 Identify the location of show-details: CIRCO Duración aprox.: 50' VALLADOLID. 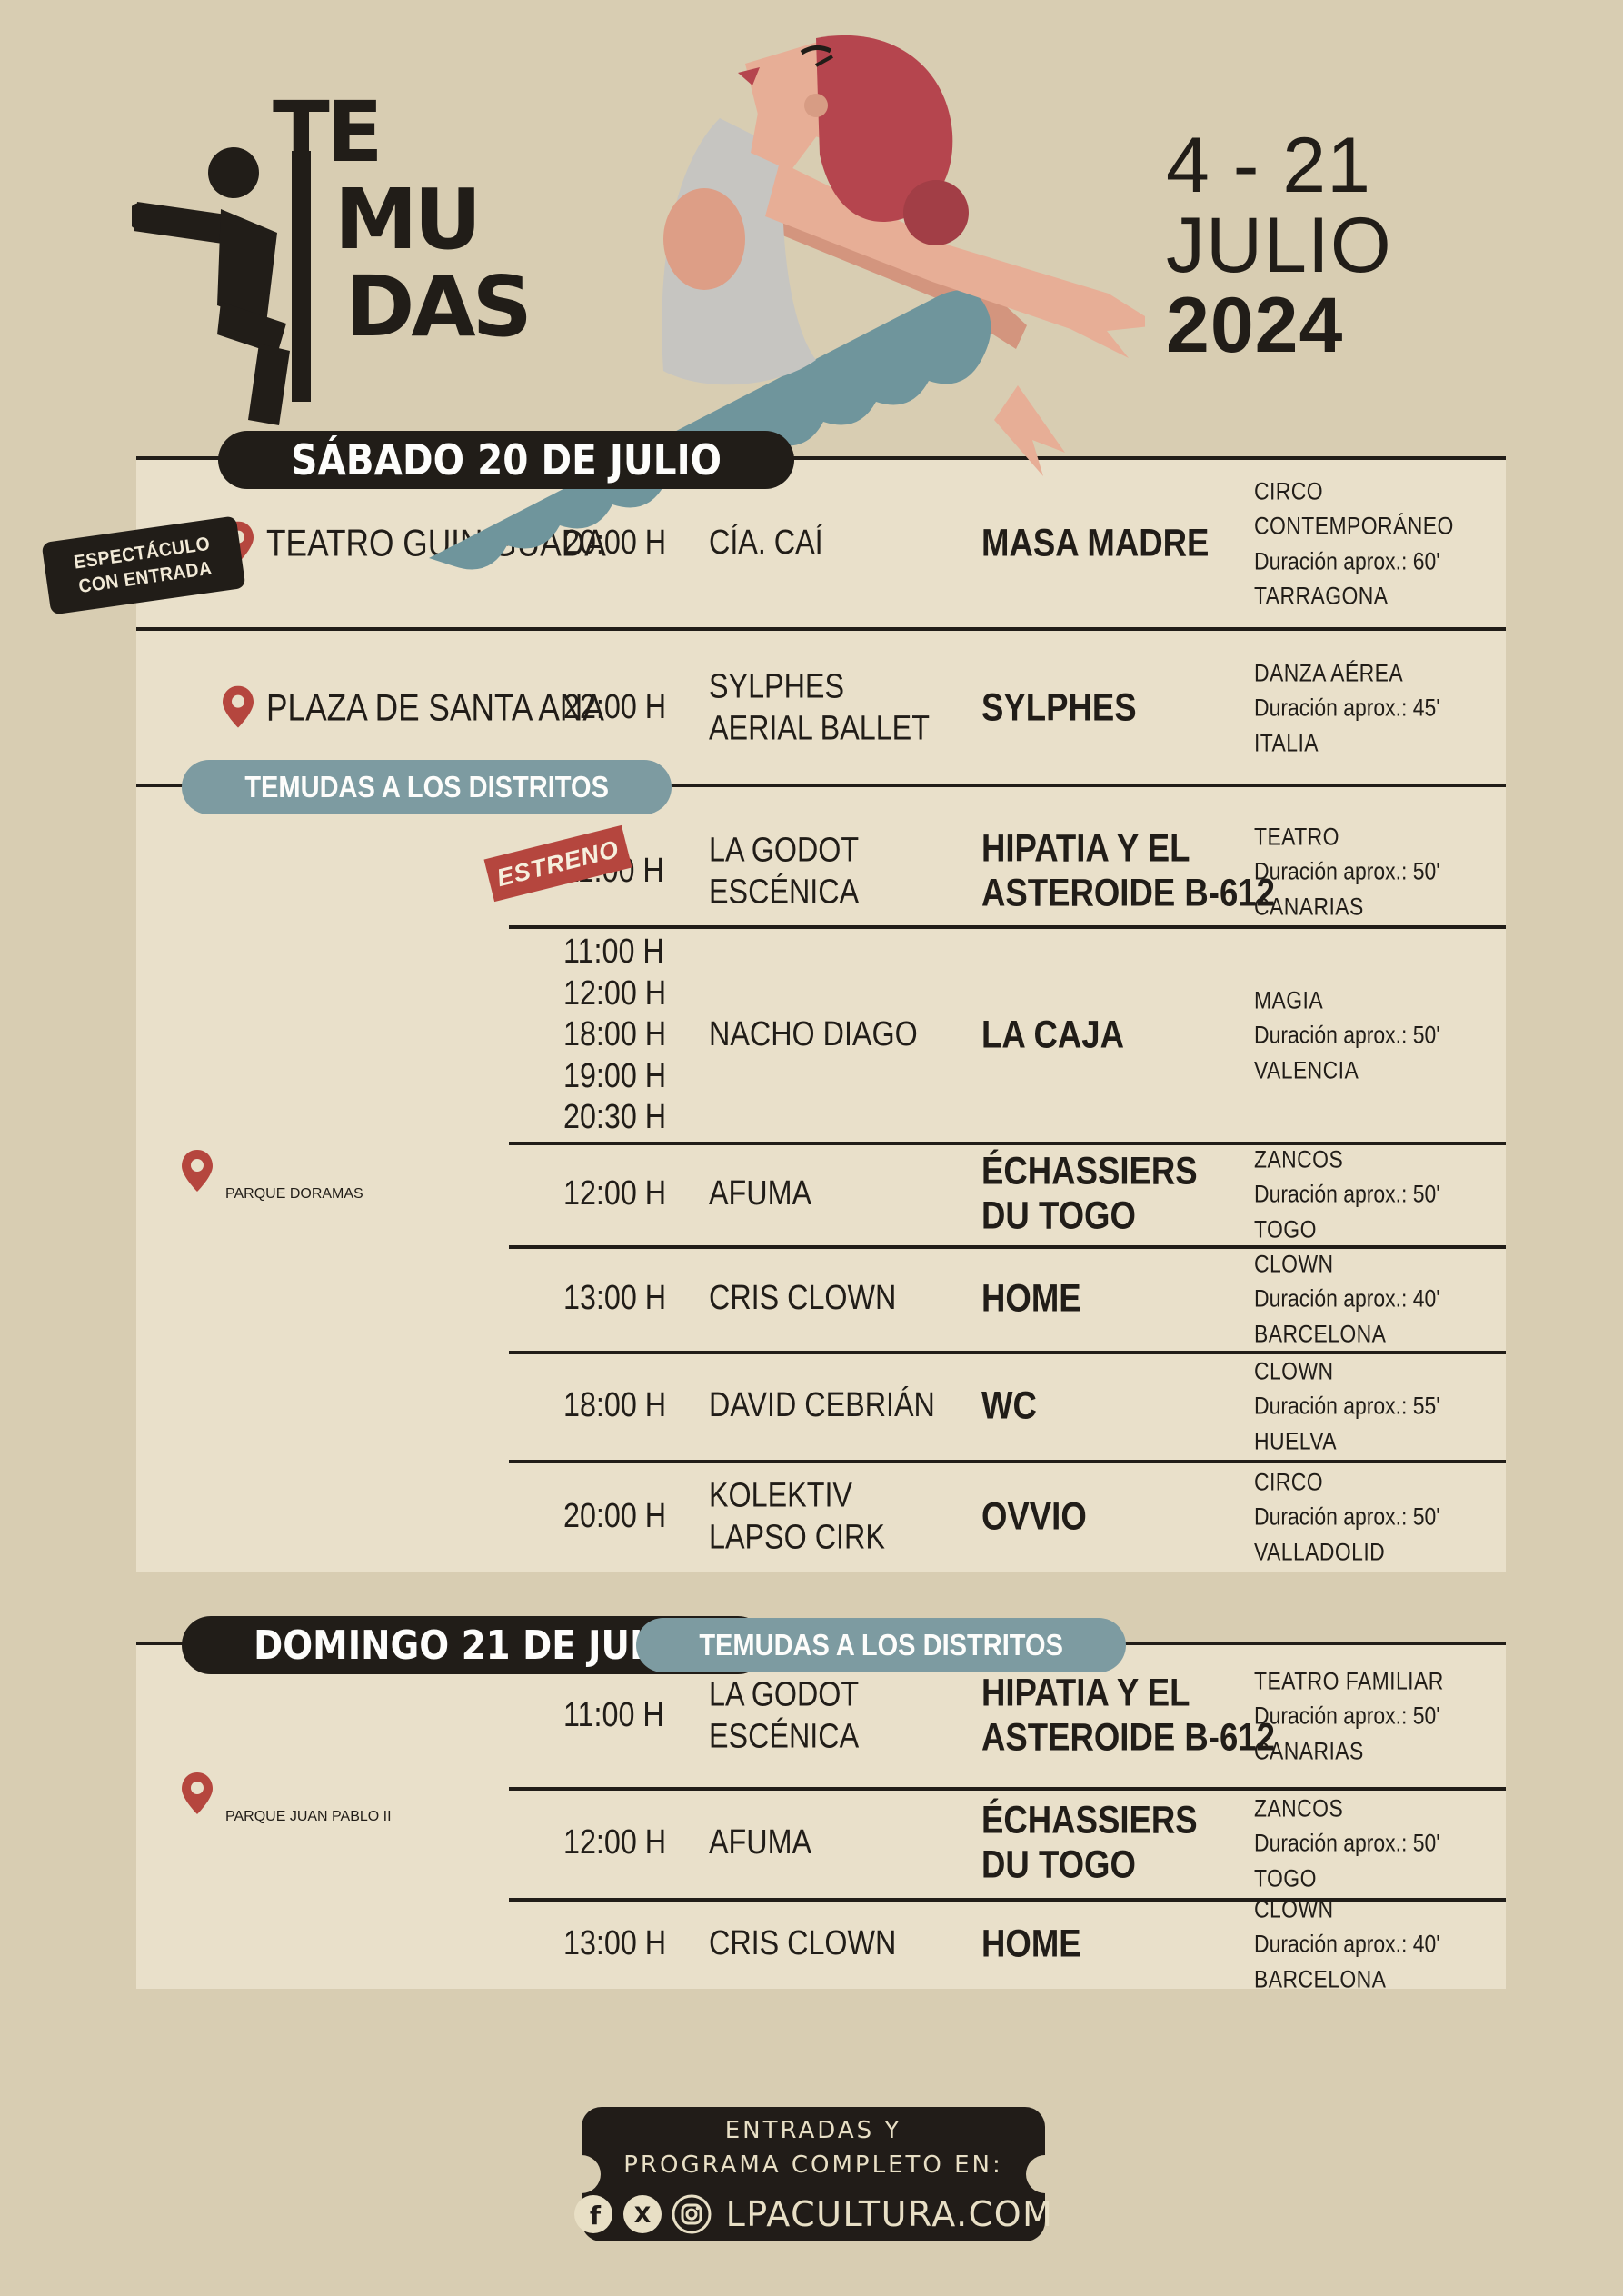
(1347, 1517).